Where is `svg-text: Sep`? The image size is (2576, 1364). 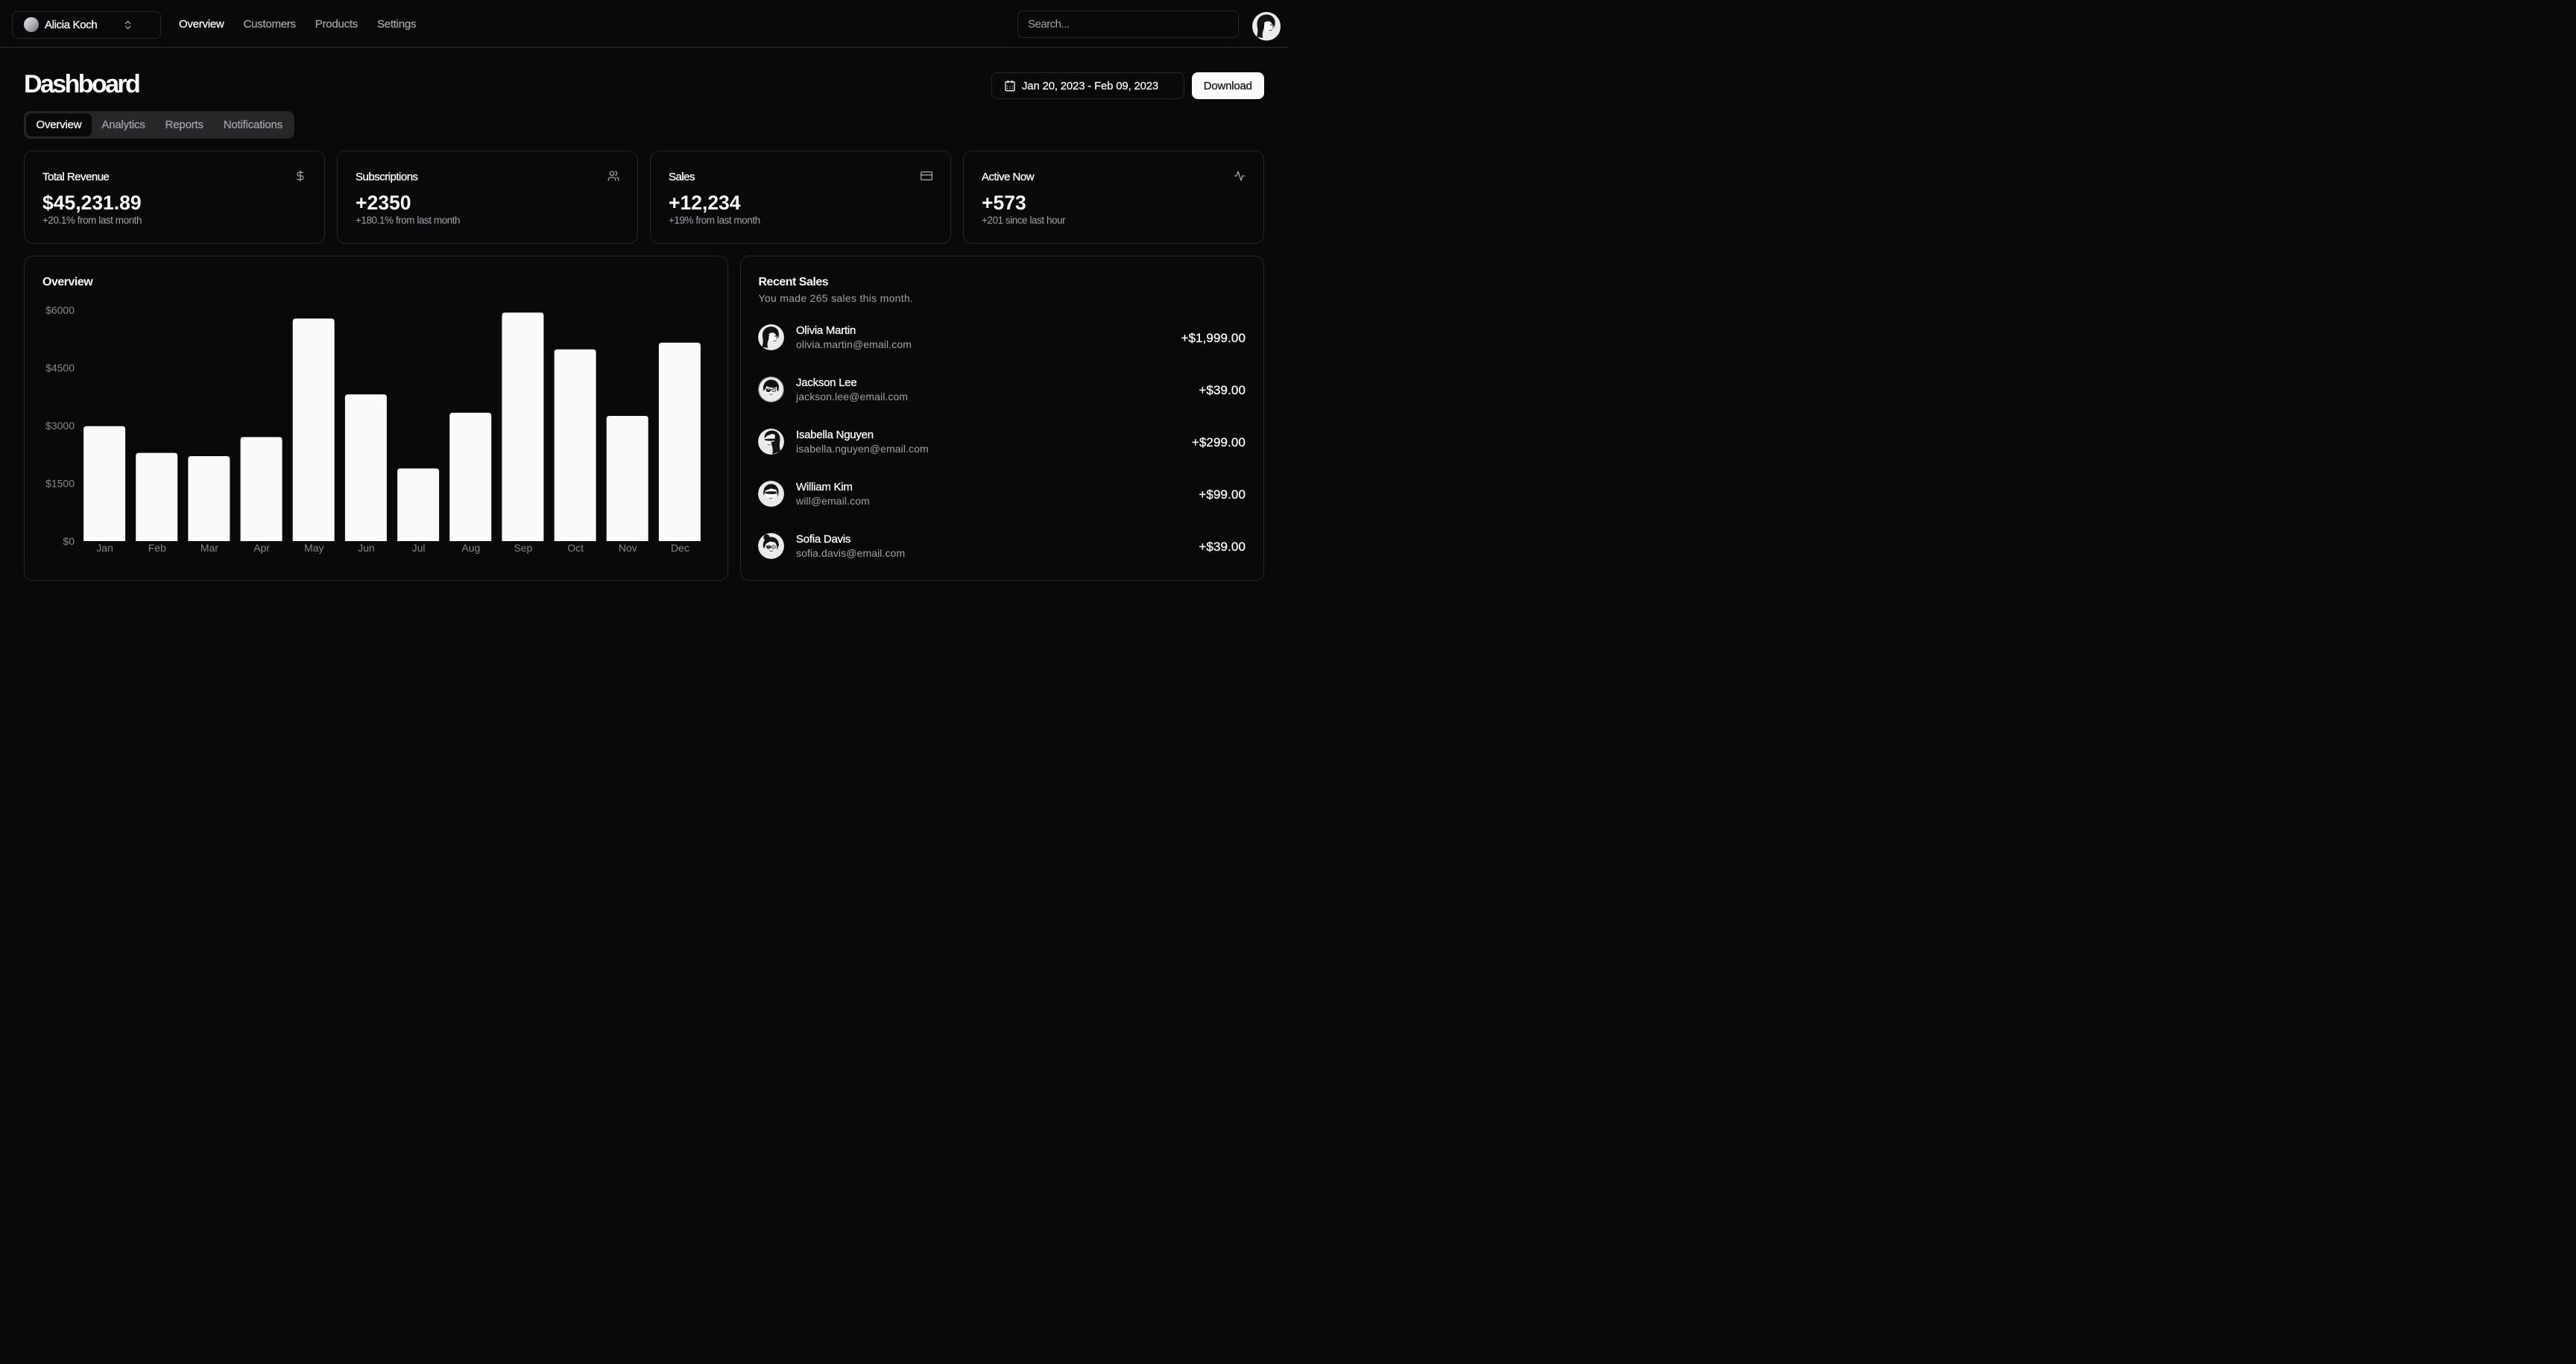
svg-text: Sep is located at coordinates (523, 548).